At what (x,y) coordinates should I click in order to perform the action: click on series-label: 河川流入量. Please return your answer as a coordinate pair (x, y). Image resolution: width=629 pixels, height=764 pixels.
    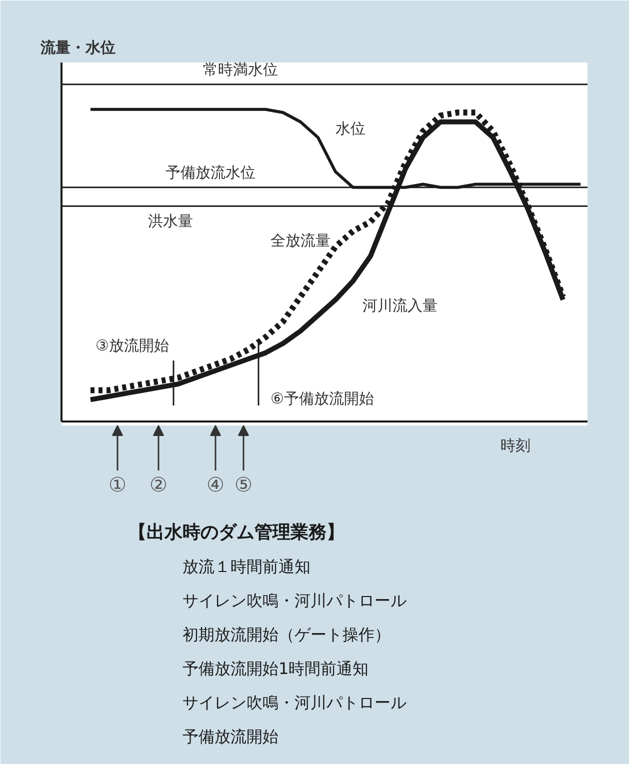
    Looking at the image, I should click on (400, 305).